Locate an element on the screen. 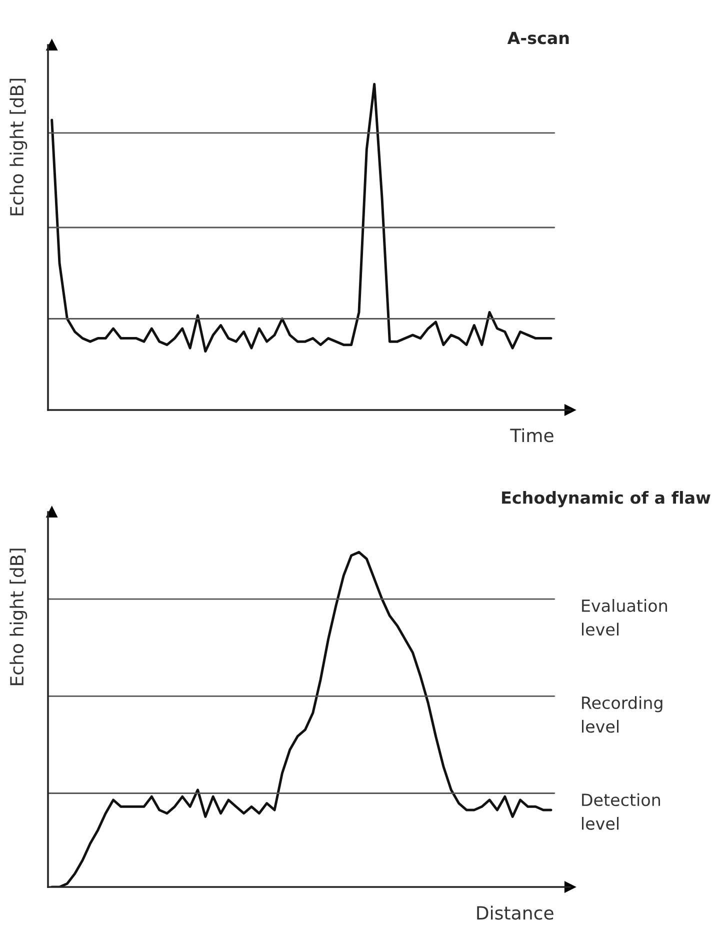  x-axis-title: Distance is located at coordinates (515, 913).